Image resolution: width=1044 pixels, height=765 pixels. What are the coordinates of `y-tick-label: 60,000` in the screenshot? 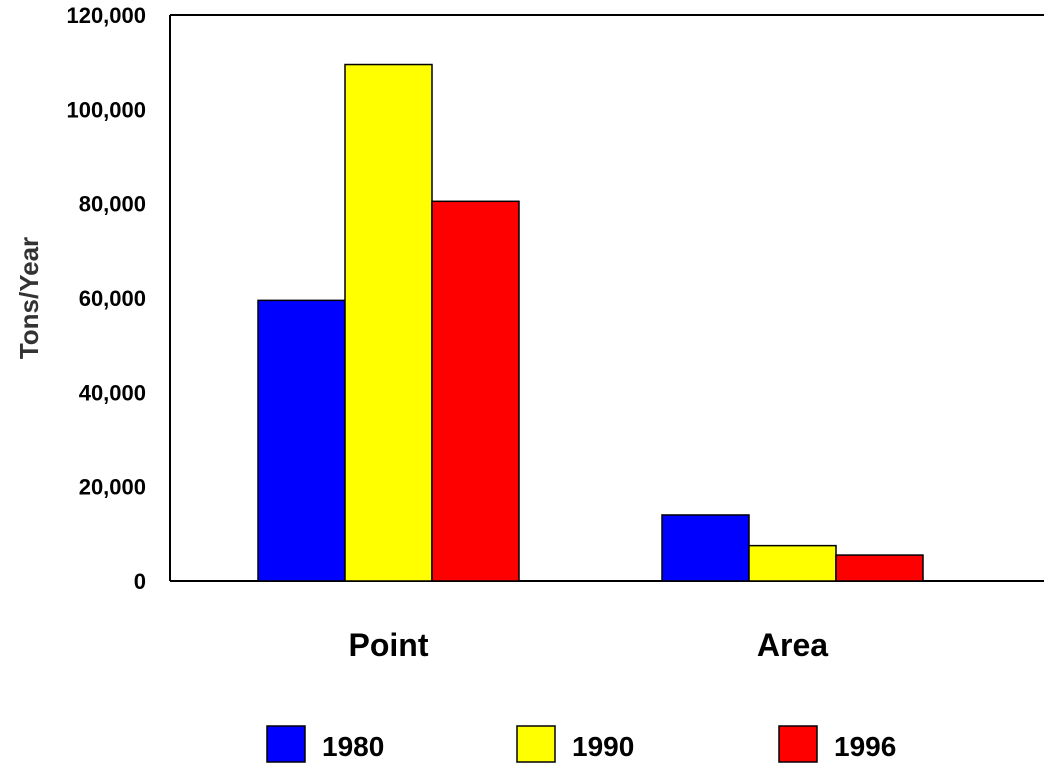 It's located at (112, 298).